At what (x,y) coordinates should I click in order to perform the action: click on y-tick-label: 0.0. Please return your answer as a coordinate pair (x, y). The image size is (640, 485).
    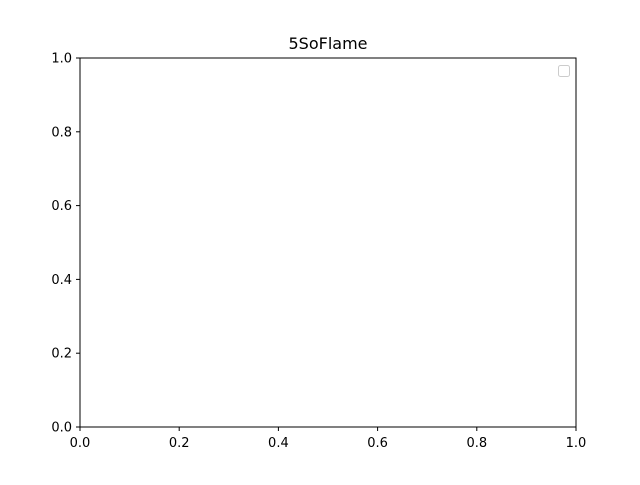
    Looking at the image, I should click on (61, 428).